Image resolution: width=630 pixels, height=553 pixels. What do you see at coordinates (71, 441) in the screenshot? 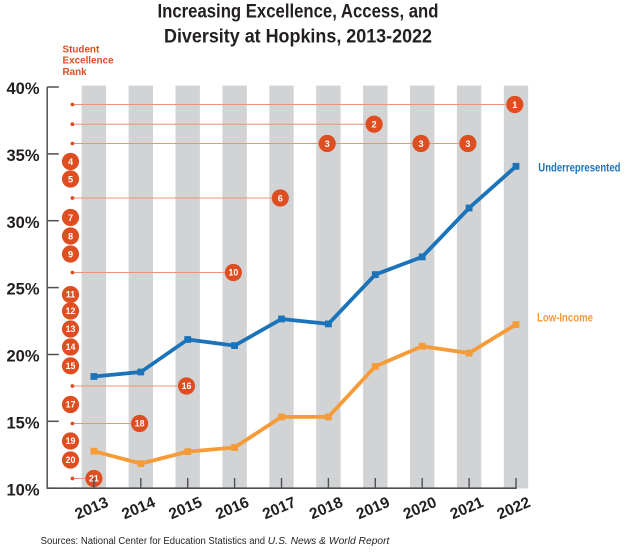
I see `svg-text: 19` at bounding box center [71, 441].